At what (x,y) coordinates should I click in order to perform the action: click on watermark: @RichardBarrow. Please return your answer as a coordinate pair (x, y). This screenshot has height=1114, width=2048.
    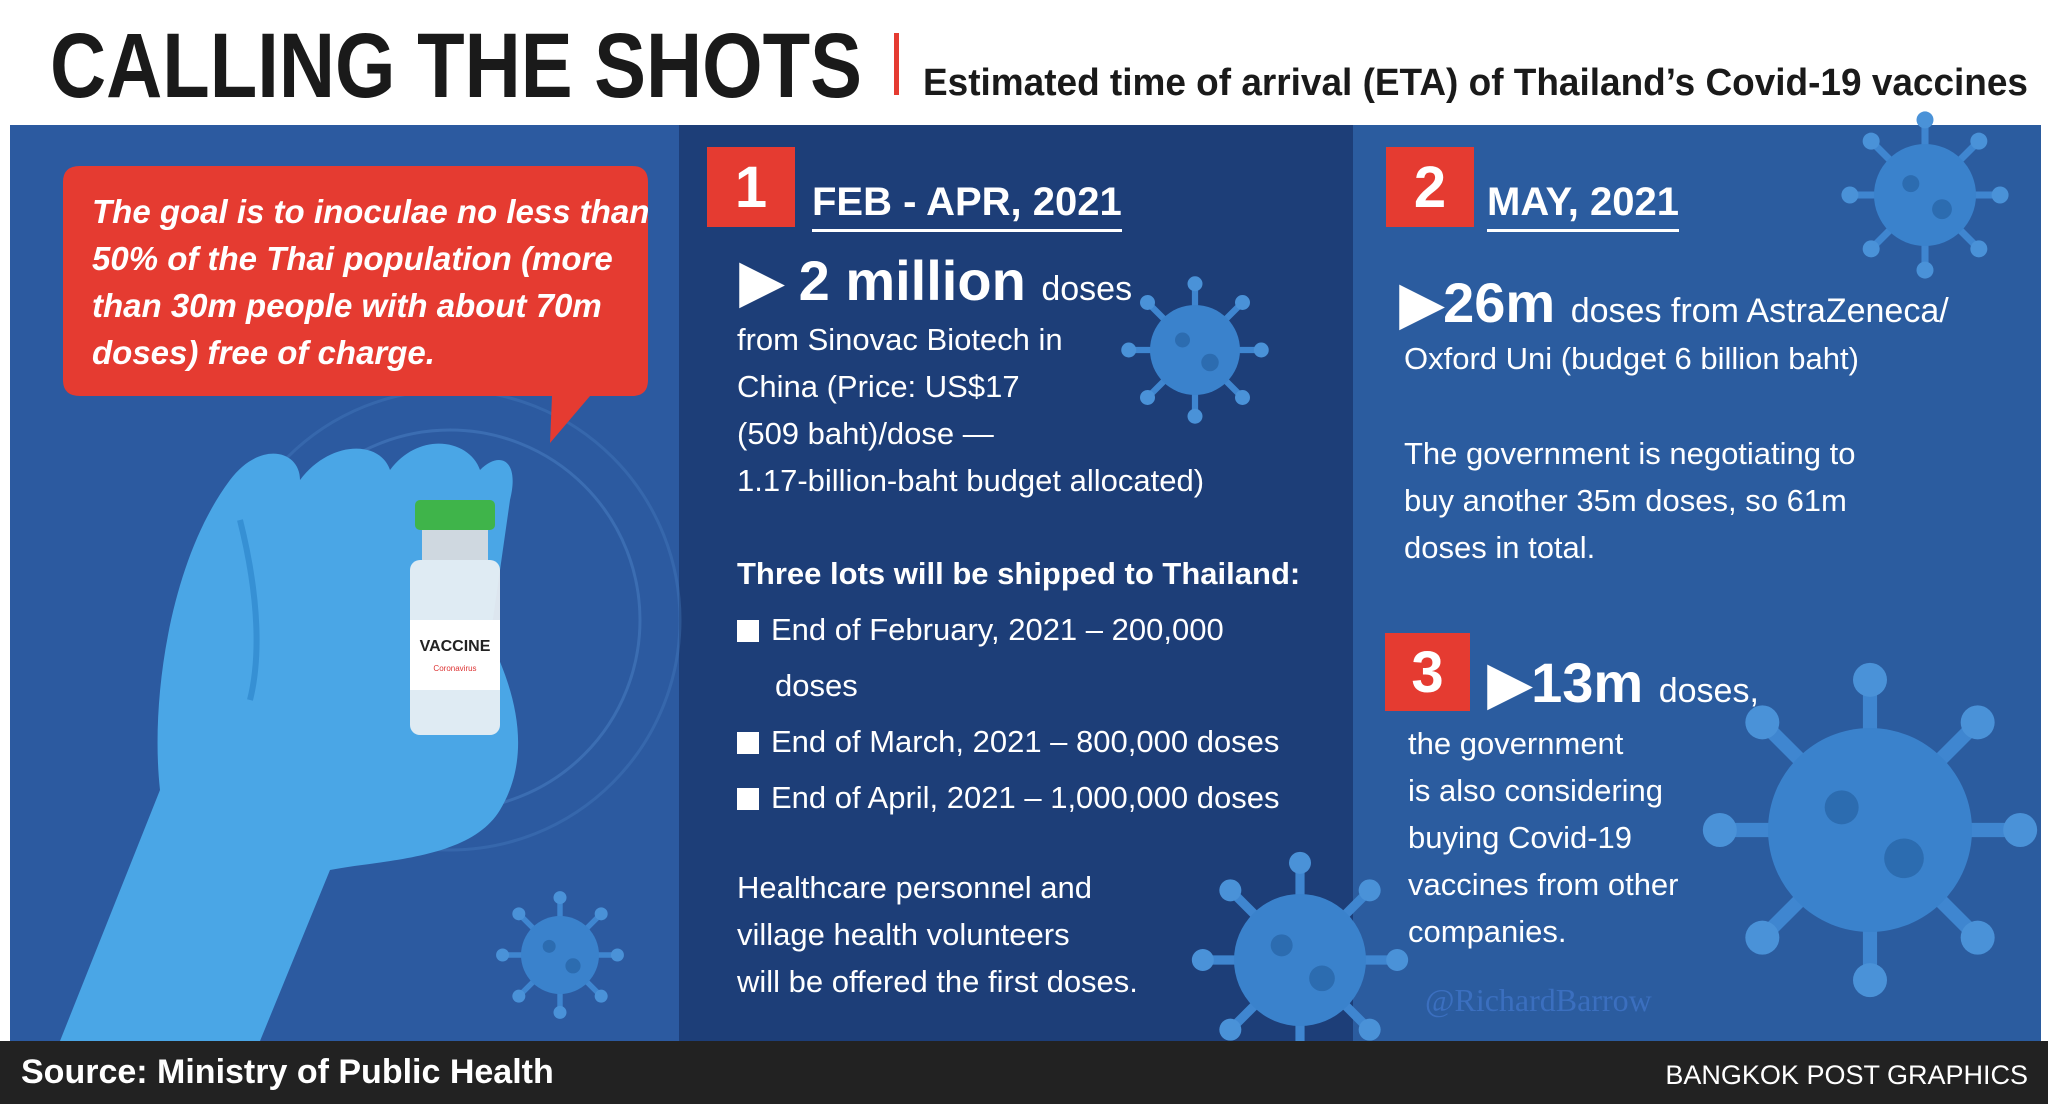
    Looking at the image, I should click on (1538, 1000).